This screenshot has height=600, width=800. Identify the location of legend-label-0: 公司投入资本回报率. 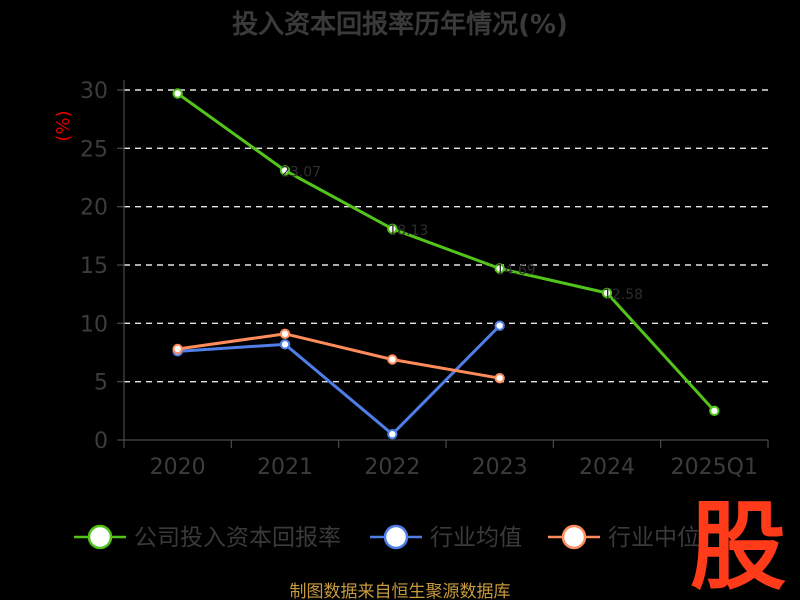
(237, 538).